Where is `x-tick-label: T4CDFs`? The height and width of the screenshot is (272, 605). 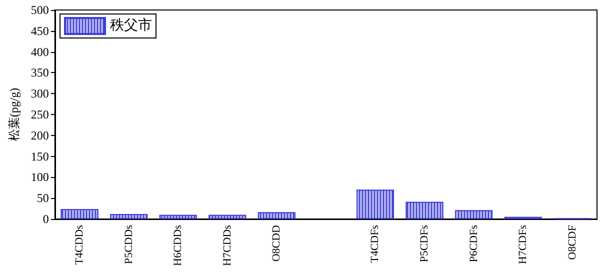 x-tick-label: T4CDFs is located at coordinates (375, 244).